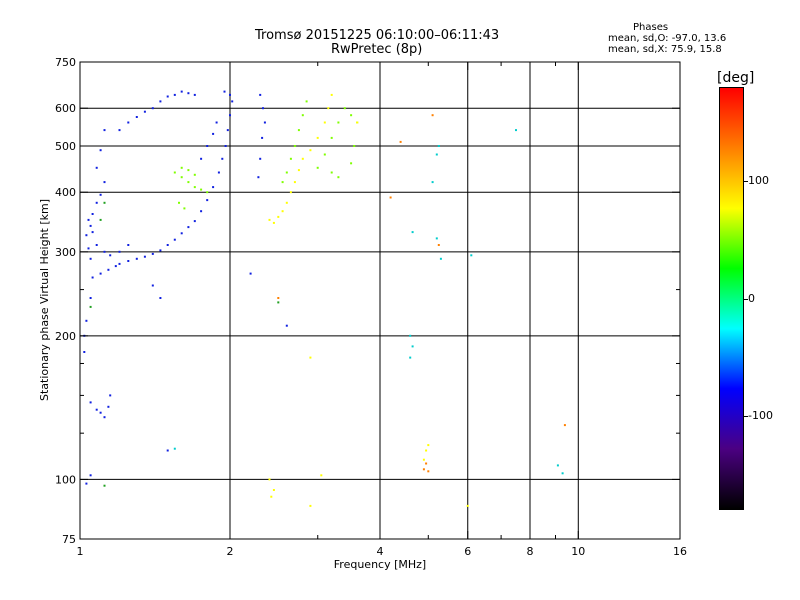  Describe the element at coordinates (65, 108) in the screenshot. I see `y-tick-label: 600` at that location.